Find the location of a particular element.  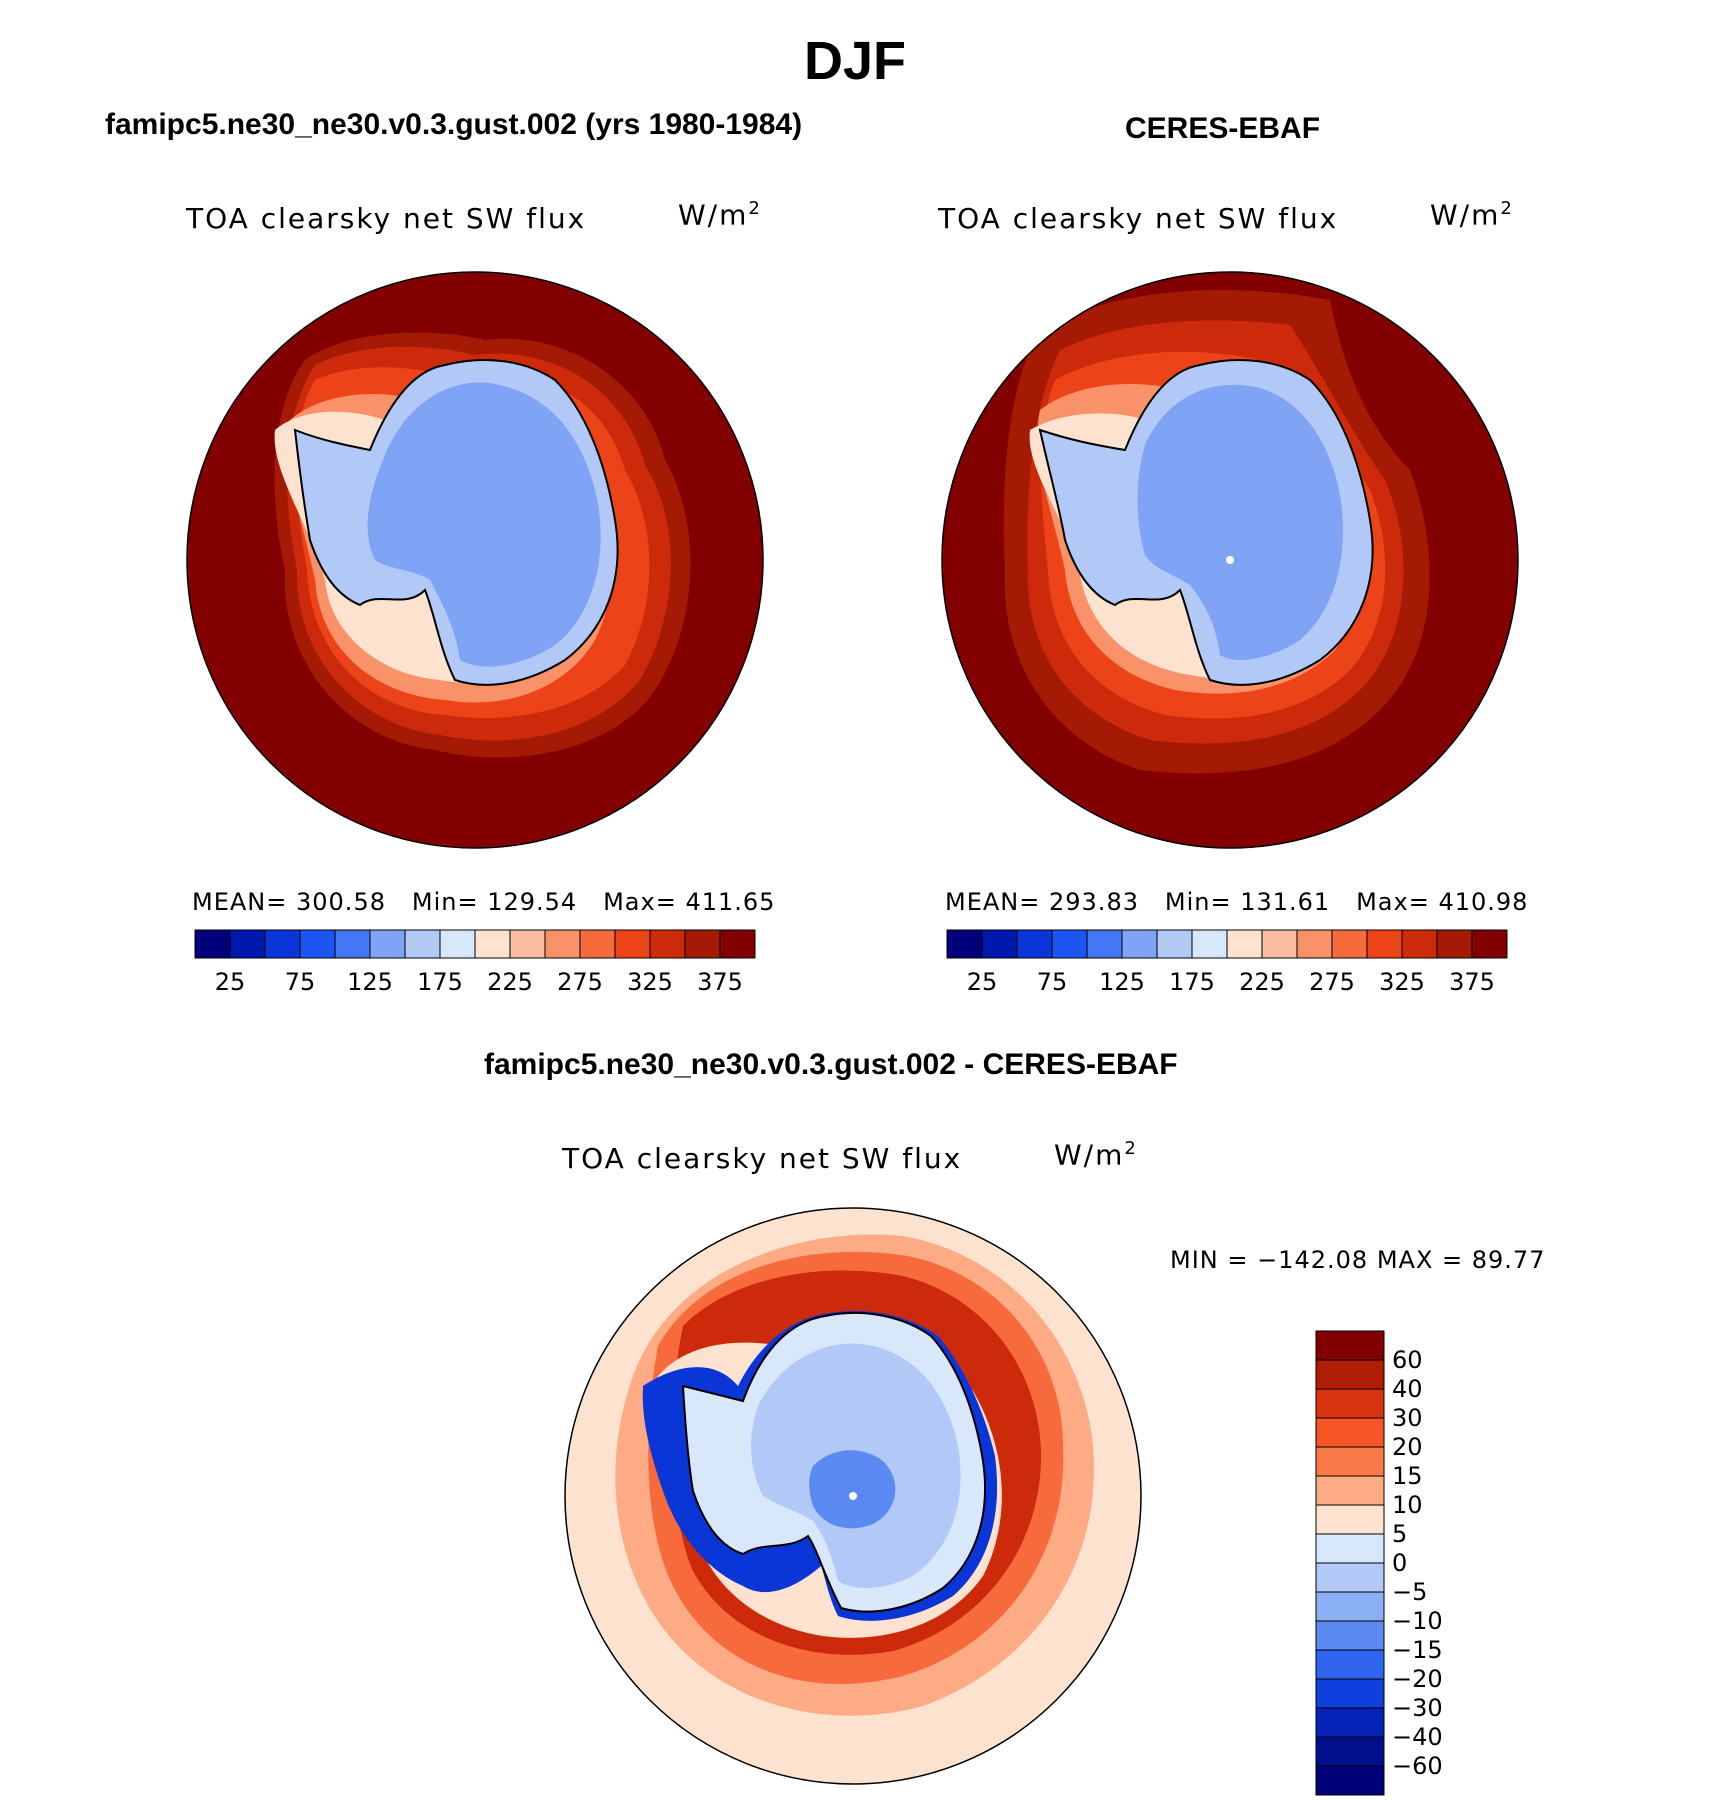

diff-colorbar-tick-label: 10 is located at coordinates (1407, 1505).